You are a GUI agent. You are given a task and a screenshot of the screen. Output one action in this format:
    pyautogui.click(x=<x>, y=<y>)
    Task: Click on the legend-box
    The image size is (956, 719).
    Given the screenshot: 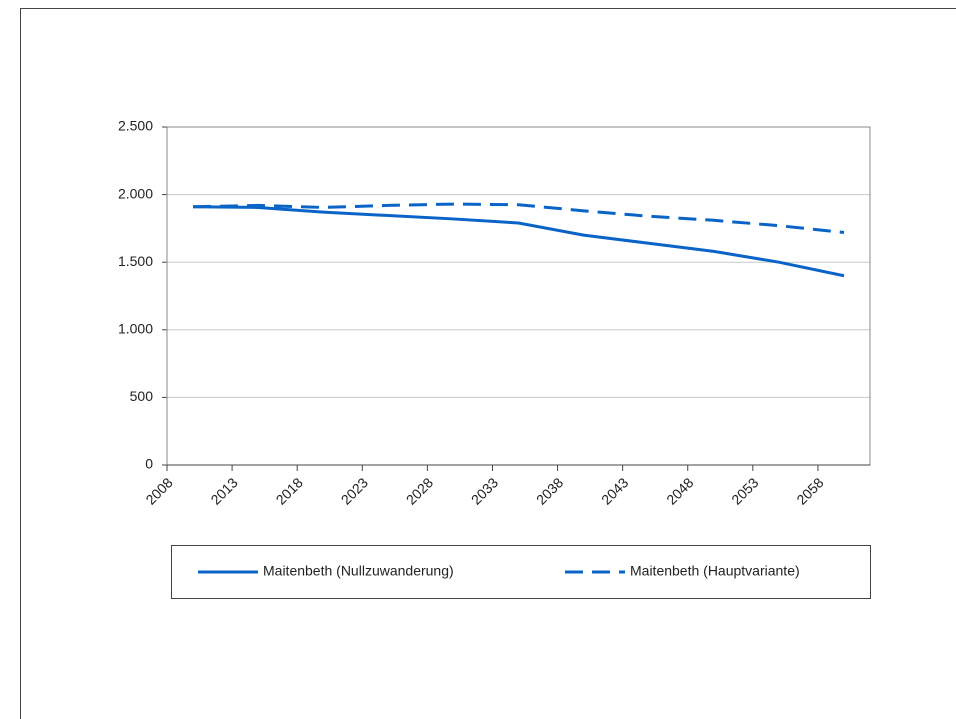 What is the action you would take?
    pyautogui.click(x=521, y=572)
    